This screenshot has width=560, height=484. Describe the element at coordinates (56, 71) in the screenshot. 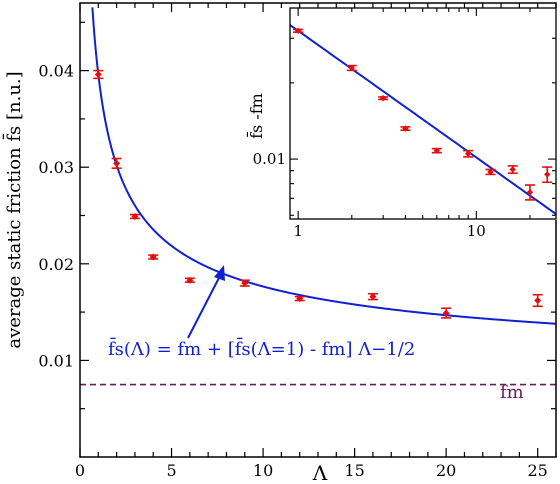

I see `y-tick-label: 0.04` at that location.